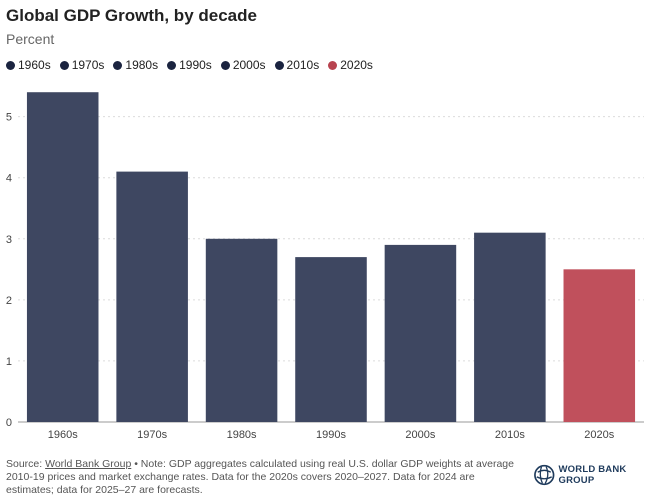 This screenshot has height=502, width=658. What do you see at coordinates (88, 65) in the screenshot?
I see `legend-label: 1970s` at bounding box center [88, 65].